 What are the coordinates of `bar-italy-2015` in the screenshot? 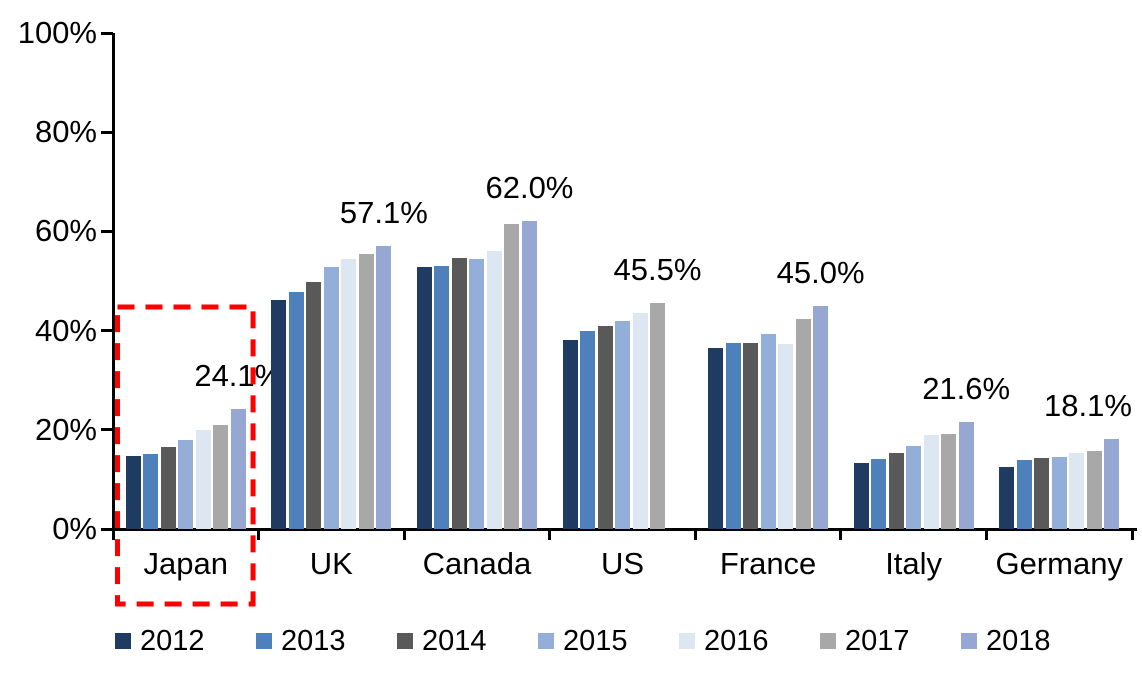 It's located at (914, 487).